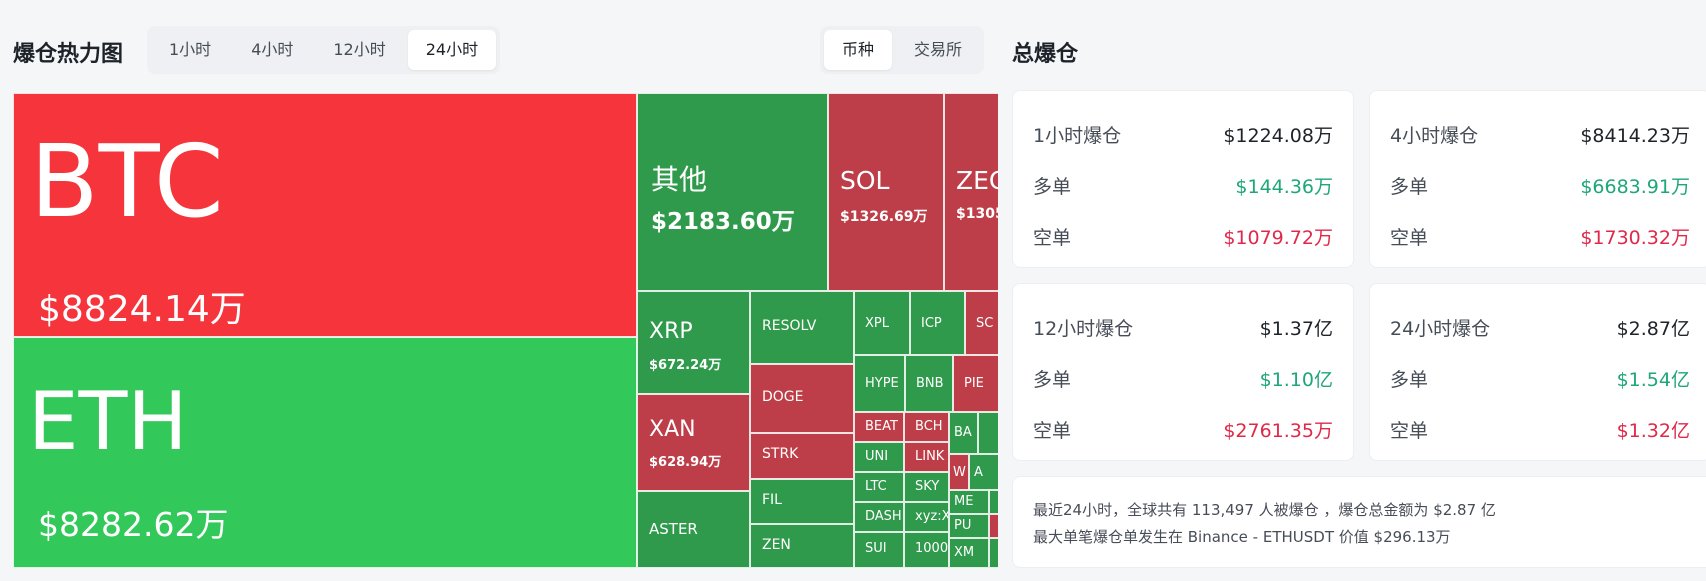  Describe the element at coordinates (789, 326) in the screenshot. I see `tile-resolv-symbol: RESOLV` at that location.